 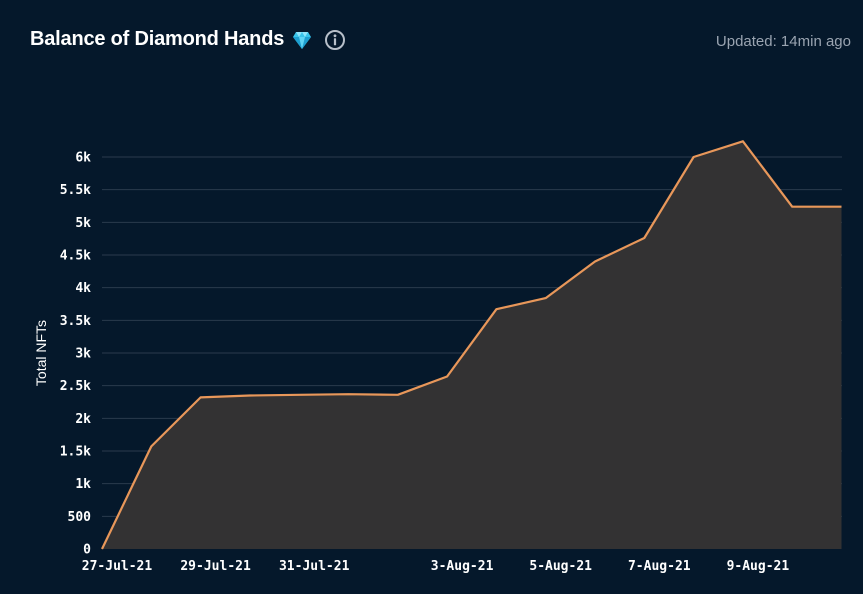 I want to click on updated-timestamp: Updated: 14min ago, so click(x=783, y=41).